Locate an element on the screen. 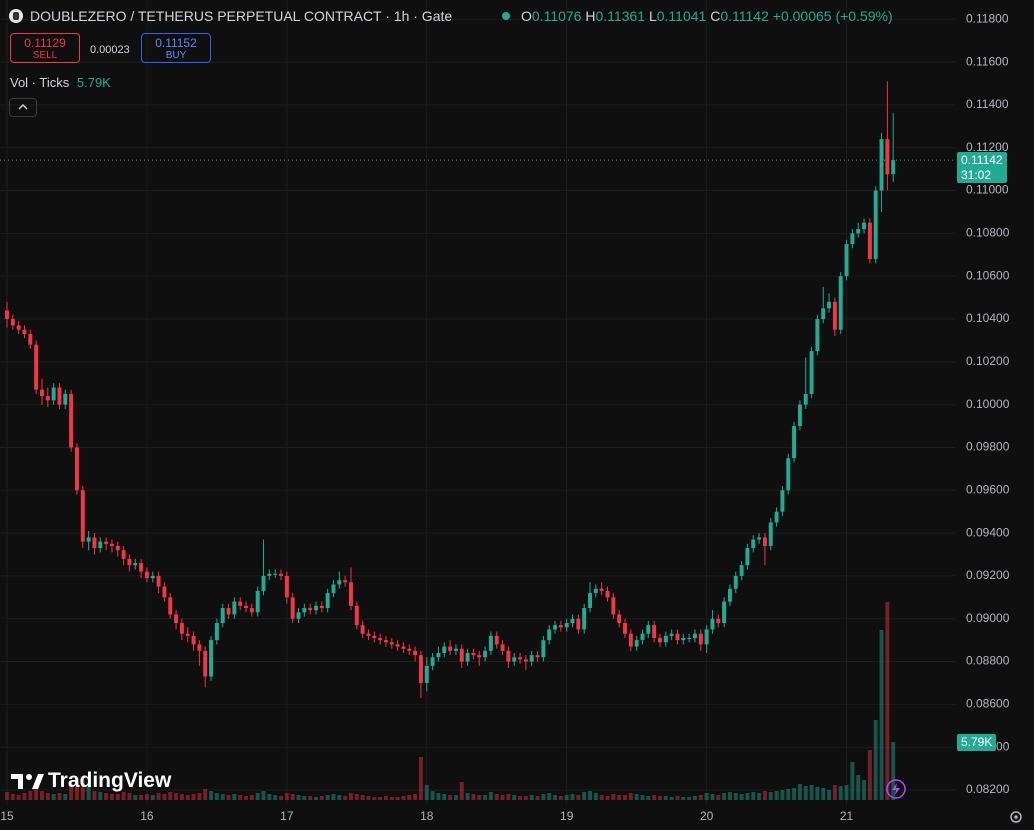 The width and height of the screenshot is (1034, 830). y-tick-label: 0.11200 is located at coordinates (987, 147).